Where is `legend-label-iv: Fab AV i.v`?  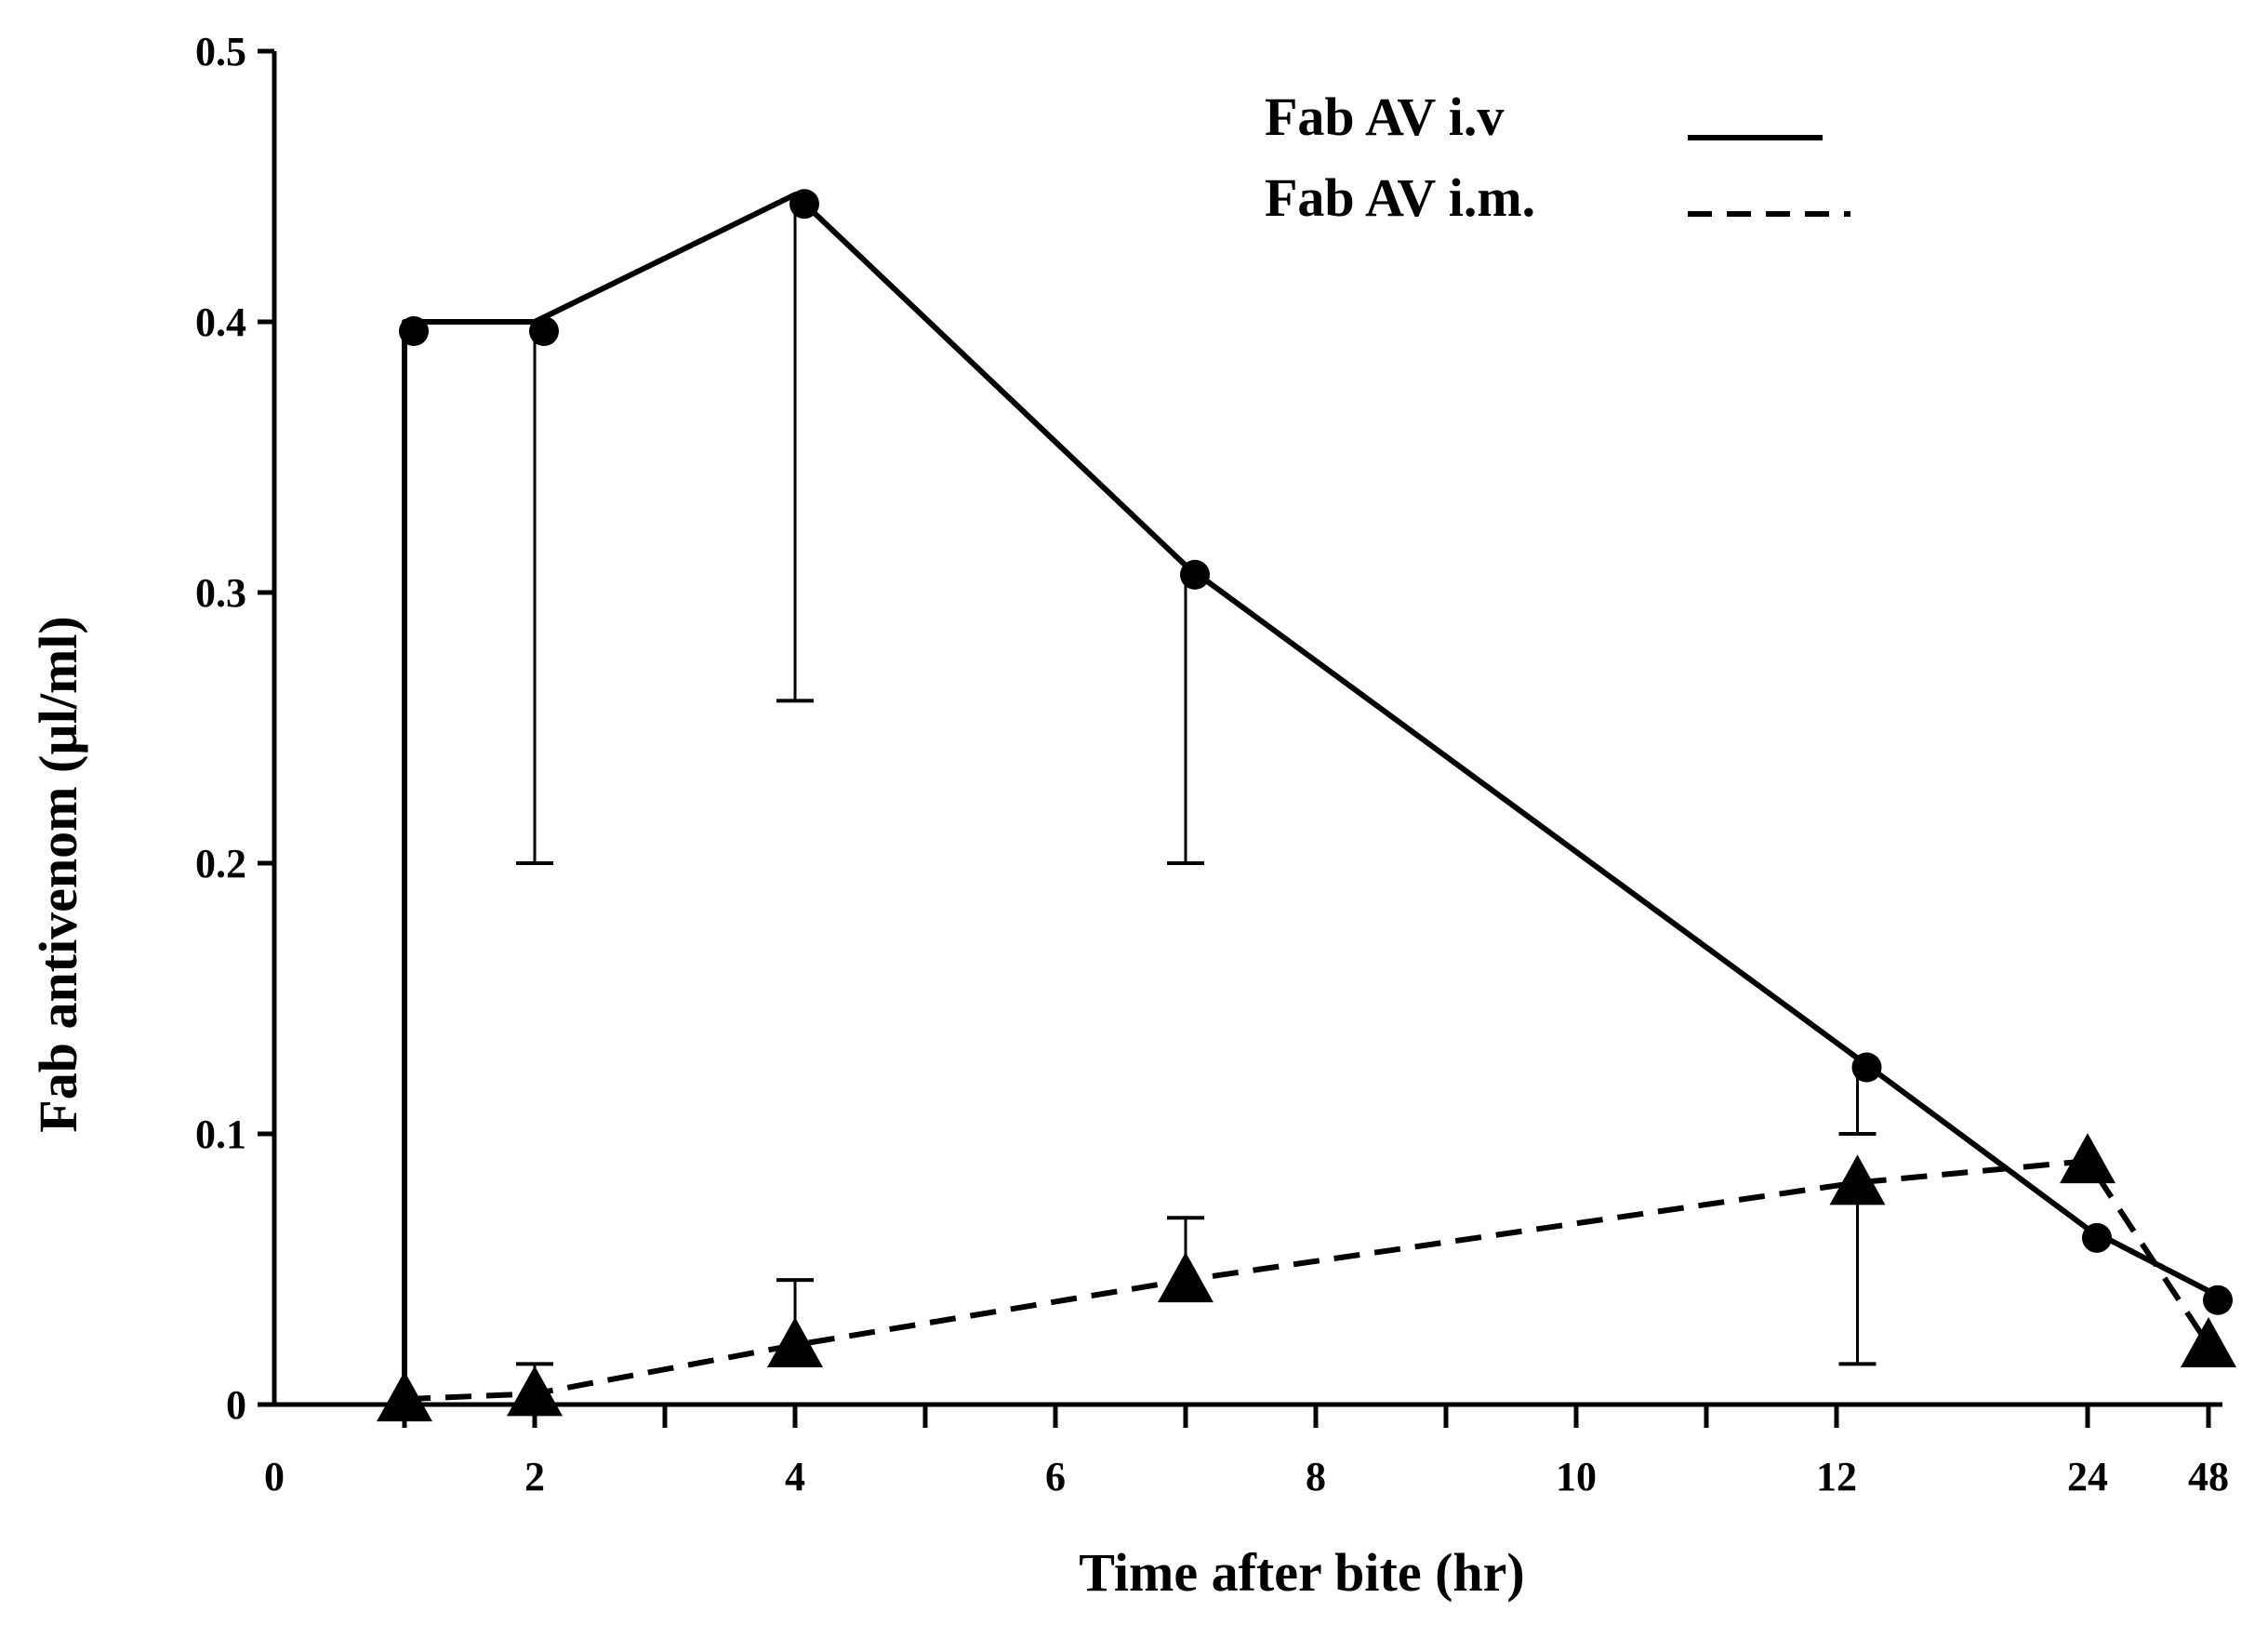
legend-label-iv: Fab AV i.v is located at coordinates (1384, 117).